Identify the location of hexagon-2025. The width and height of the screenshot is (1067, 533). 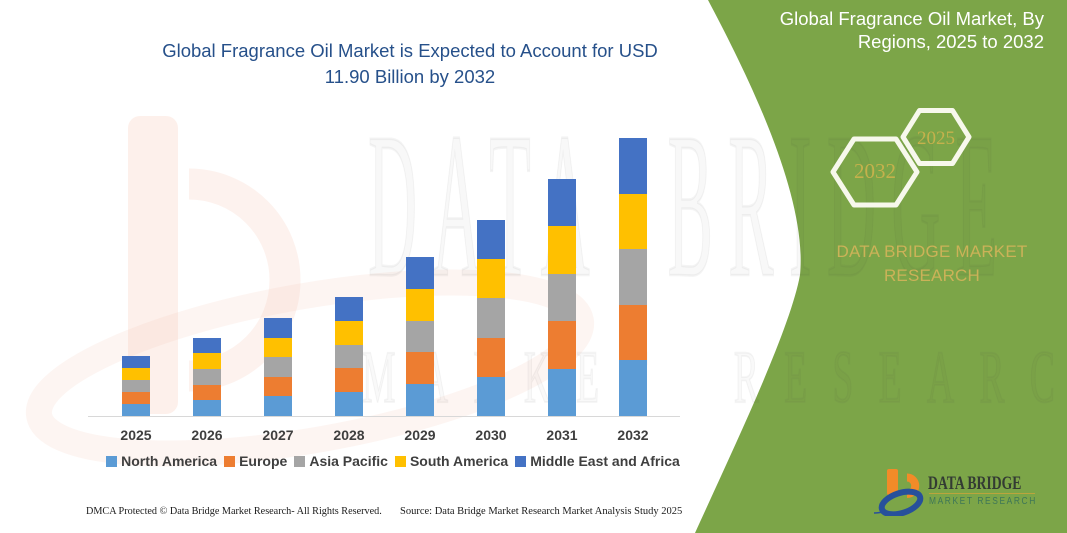
(936, 137).